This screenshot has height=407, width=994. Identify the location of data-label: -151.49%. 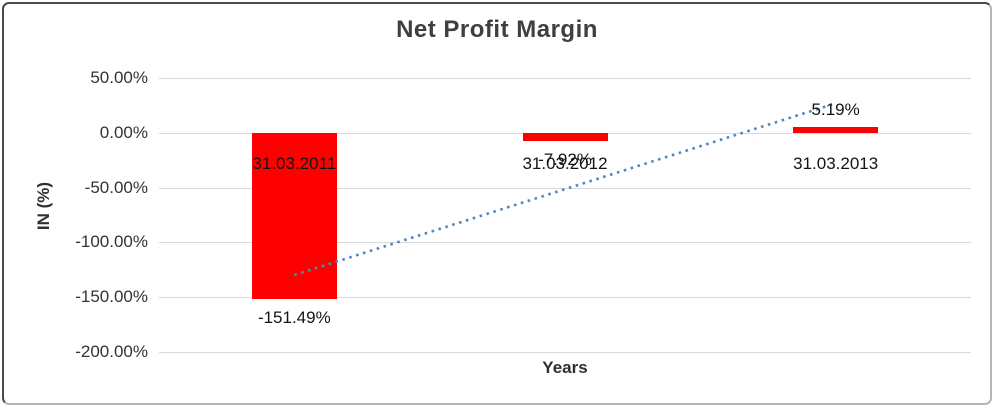
(294, 317).